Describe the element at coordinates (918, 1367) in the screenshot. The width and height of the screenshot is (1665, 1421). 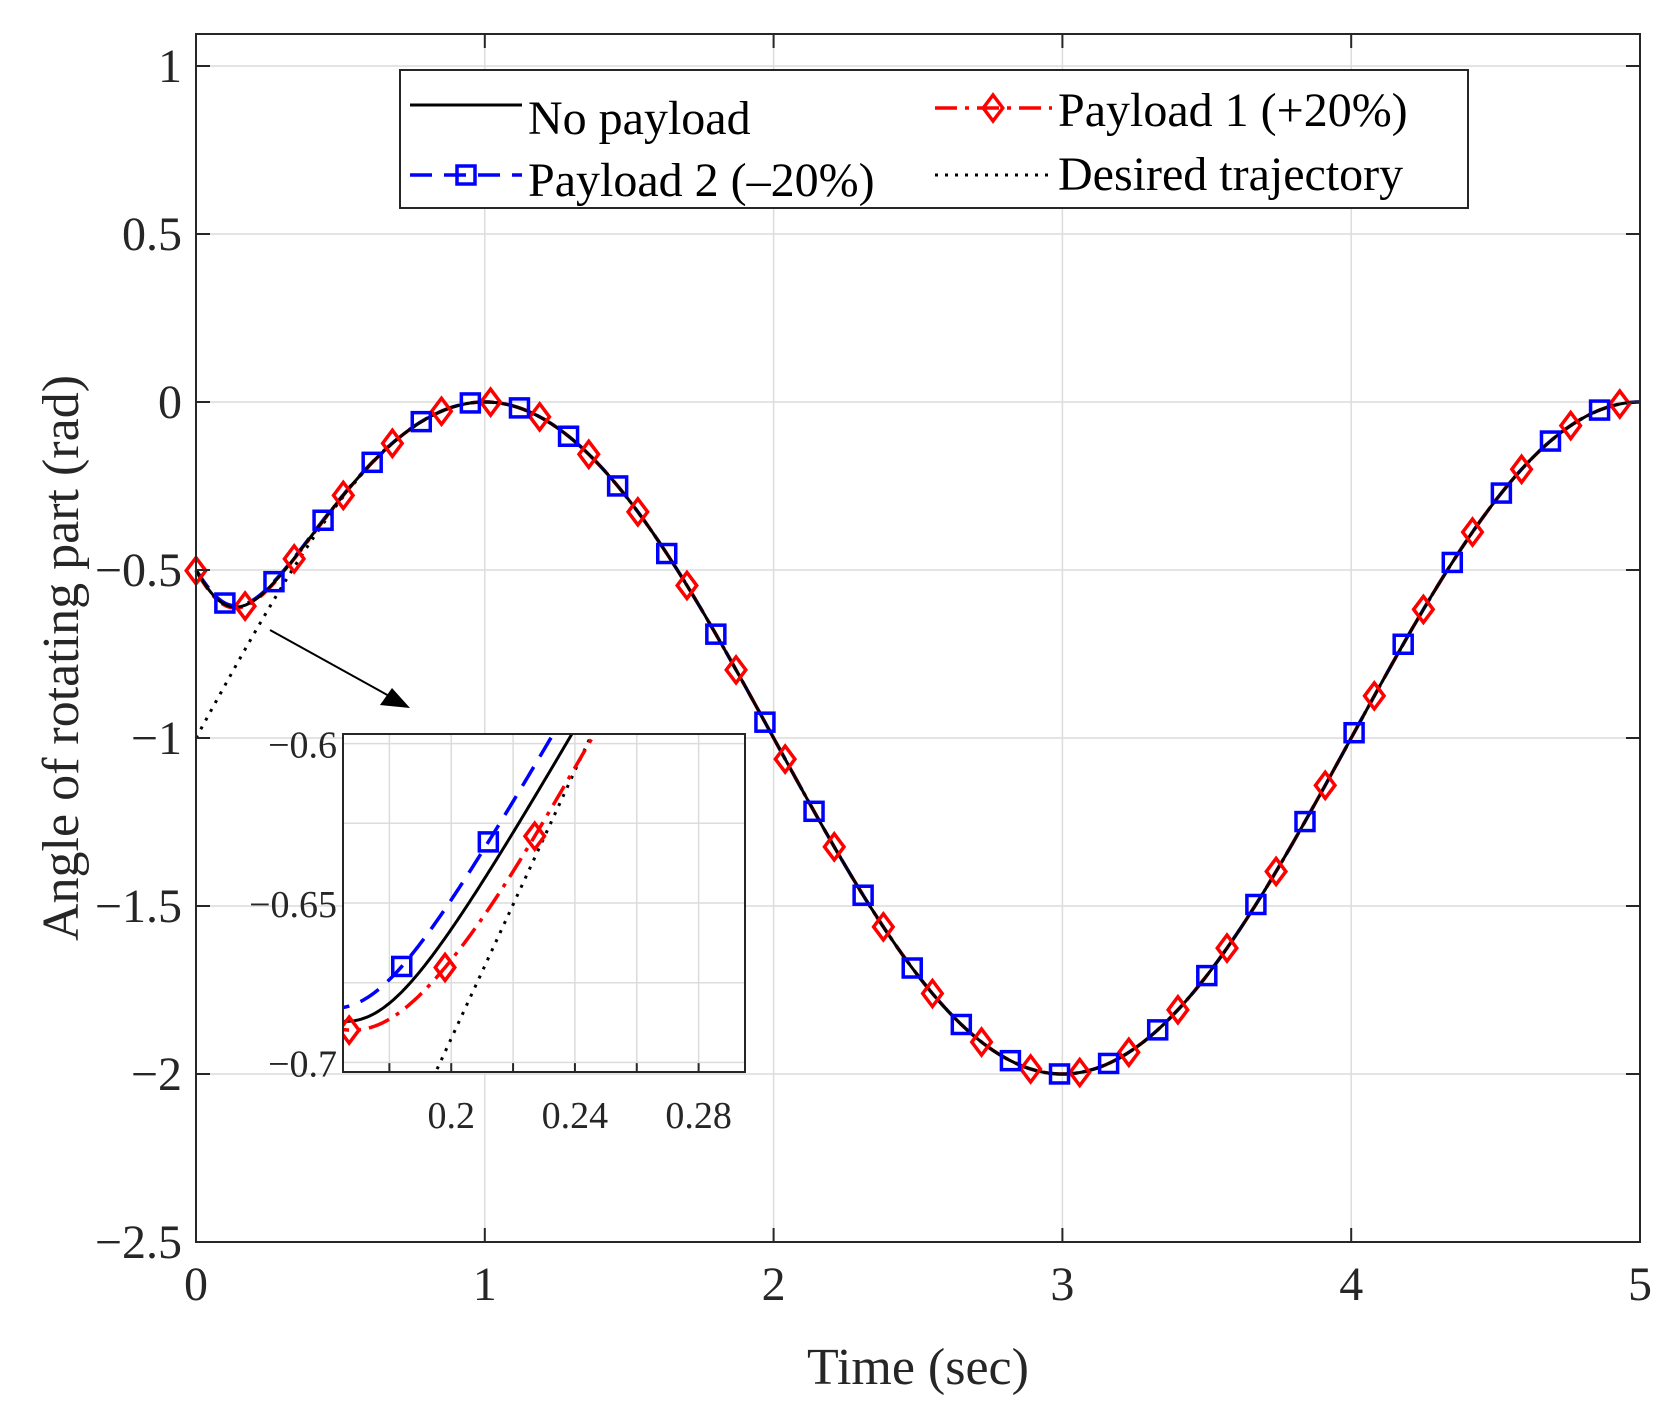
I see `x-axis-label: Time (sec)` at that location.